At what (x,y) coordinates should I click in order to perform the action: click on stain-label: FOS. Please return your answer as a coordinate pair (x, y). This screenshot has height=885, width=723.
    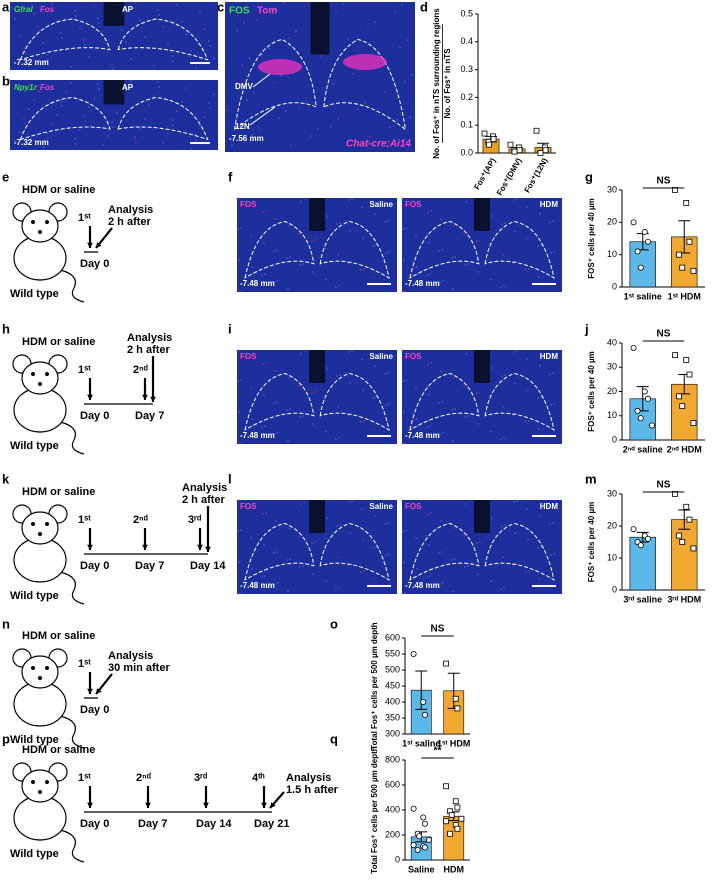
    Looking at the image, I should click on (239, 11).